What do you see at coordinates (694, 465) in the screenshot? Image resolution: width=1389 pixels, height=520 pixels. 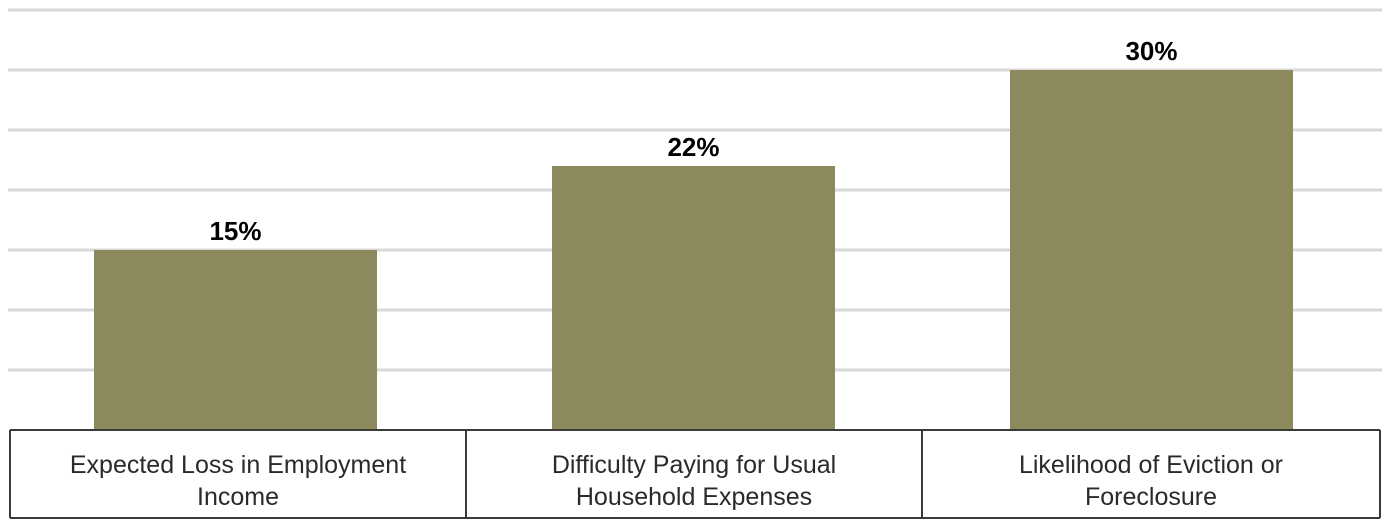 I see `category-label-line: Difficulty Paying for Usual` at bounding box center [694, 465].